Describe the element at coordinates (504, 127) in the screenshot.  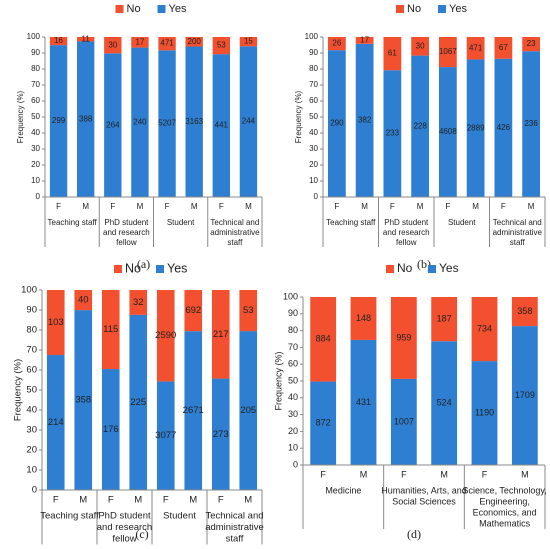
I see `data-label: 426` at that location.